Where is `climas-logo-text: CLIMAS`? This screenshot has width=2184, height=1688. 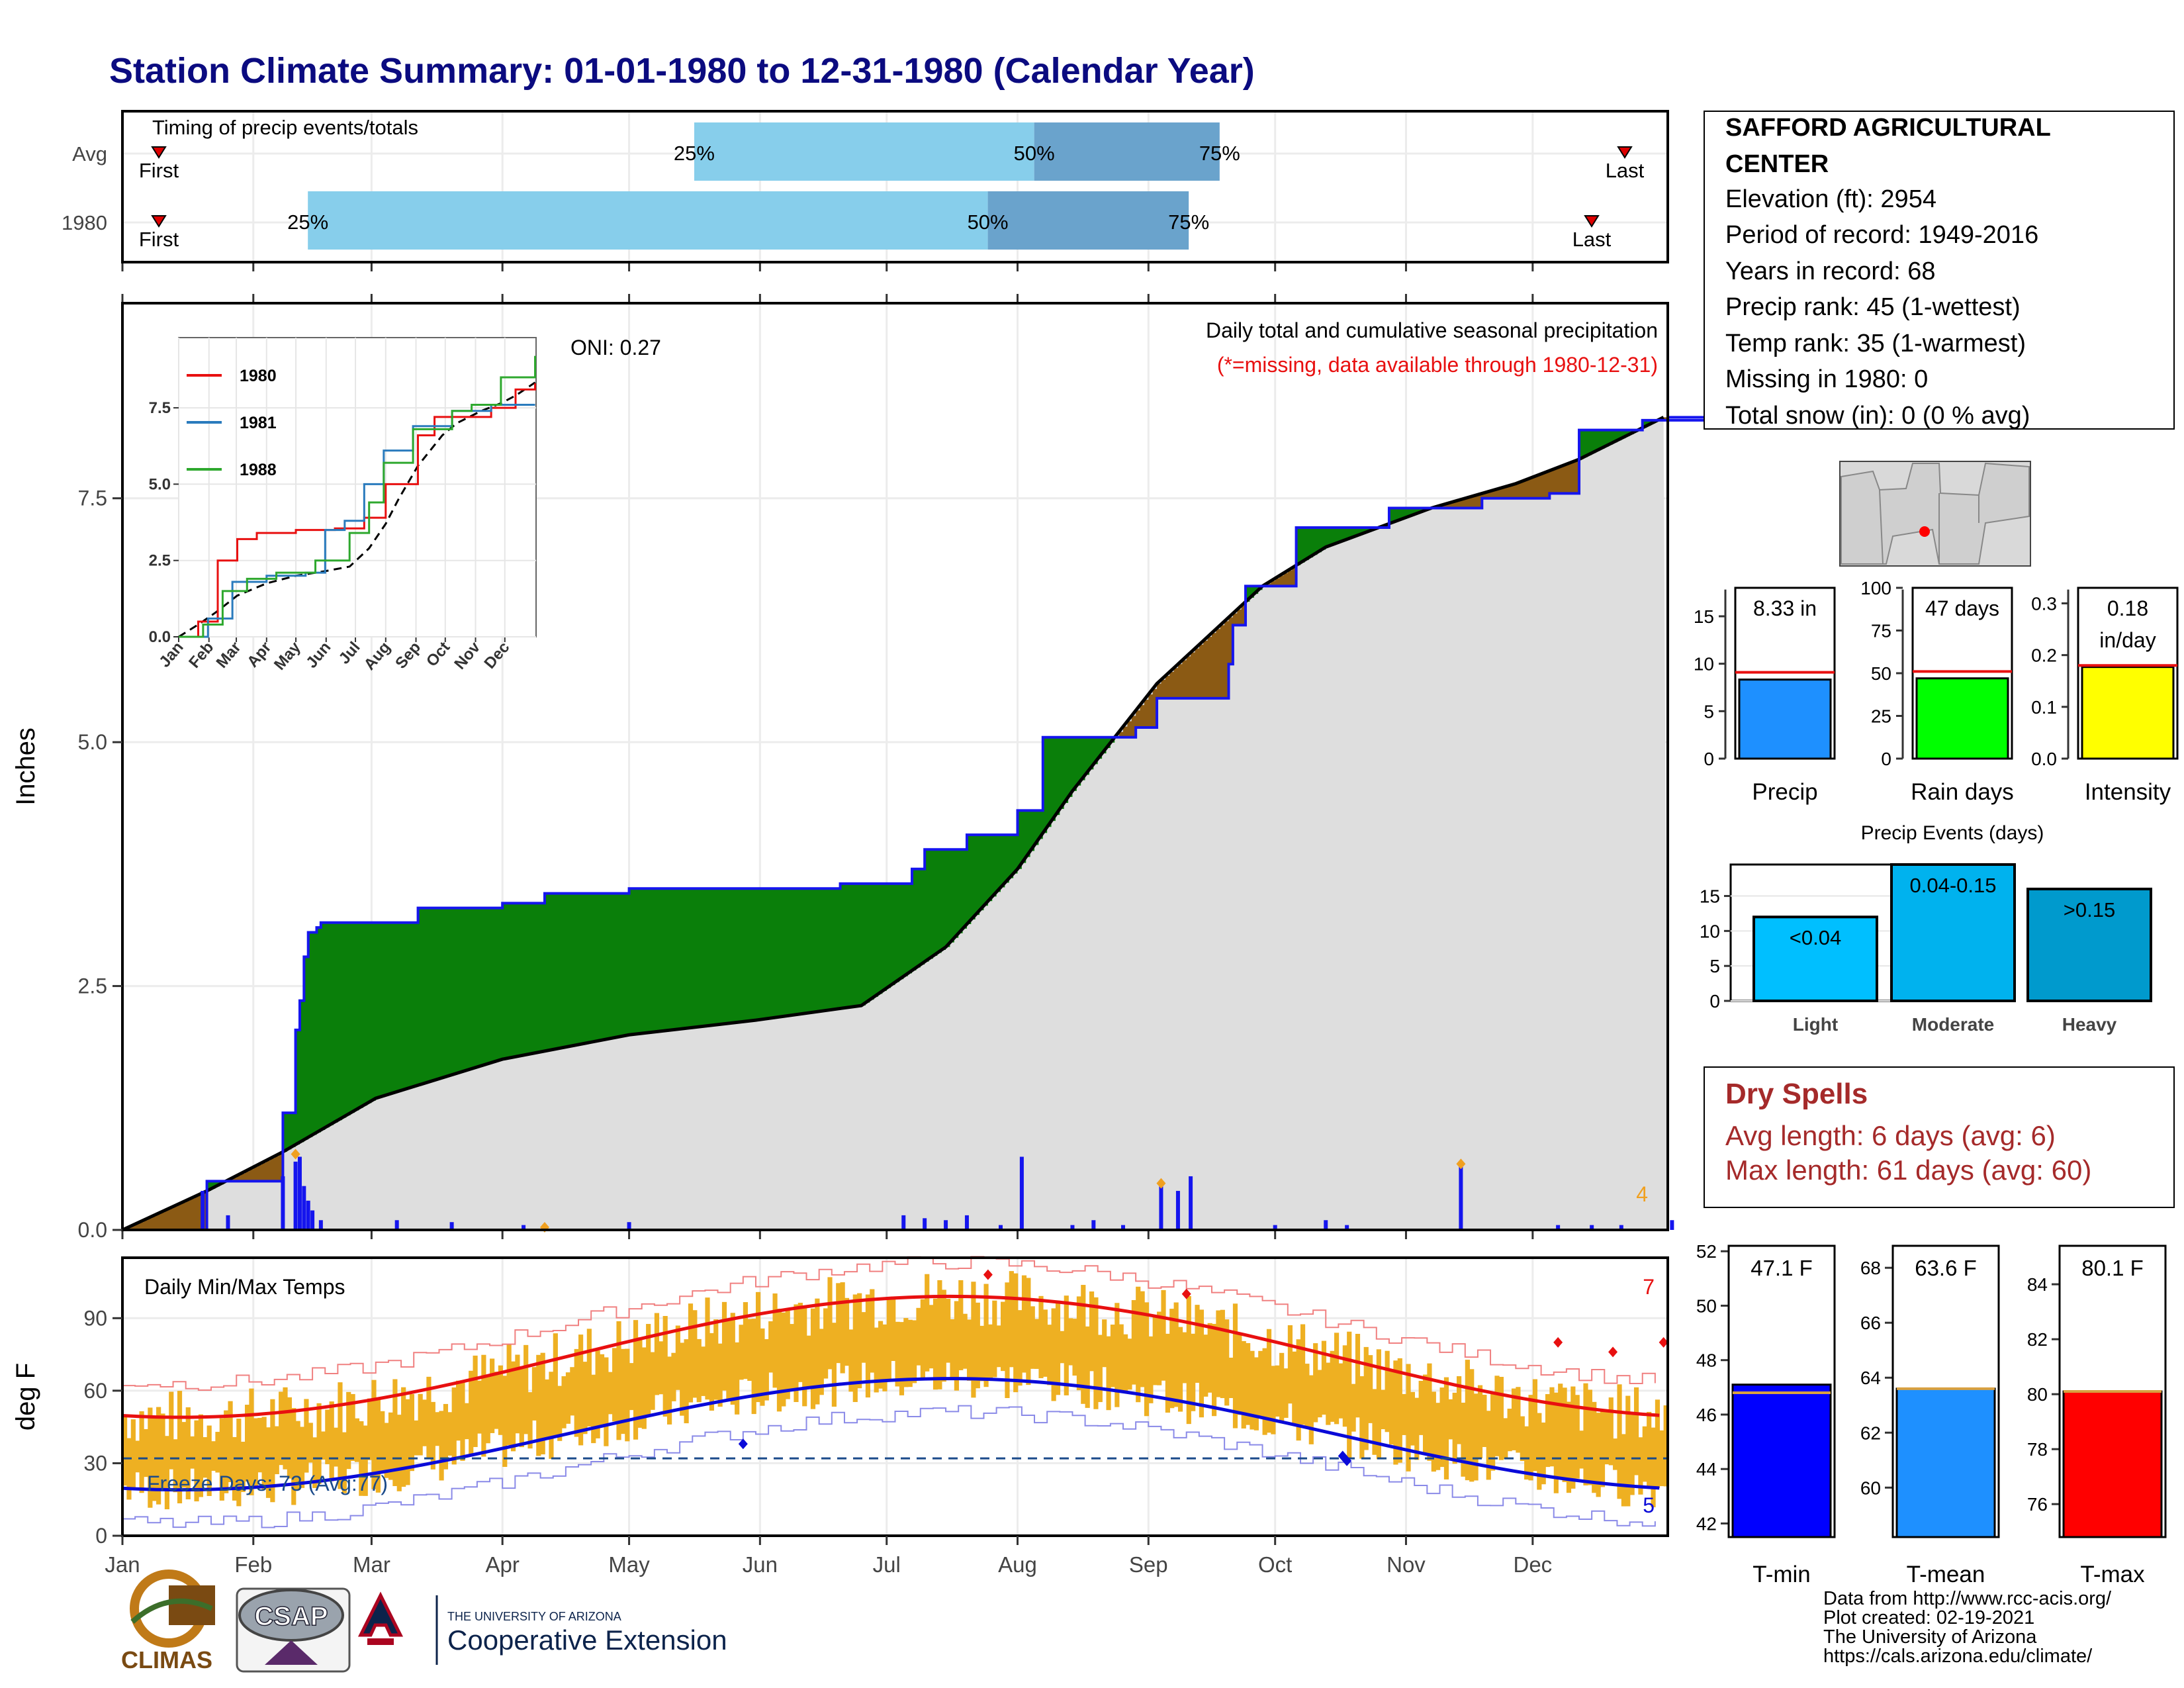
climas-logo-text: CLIMAS is located at coordinates (167, 1659).